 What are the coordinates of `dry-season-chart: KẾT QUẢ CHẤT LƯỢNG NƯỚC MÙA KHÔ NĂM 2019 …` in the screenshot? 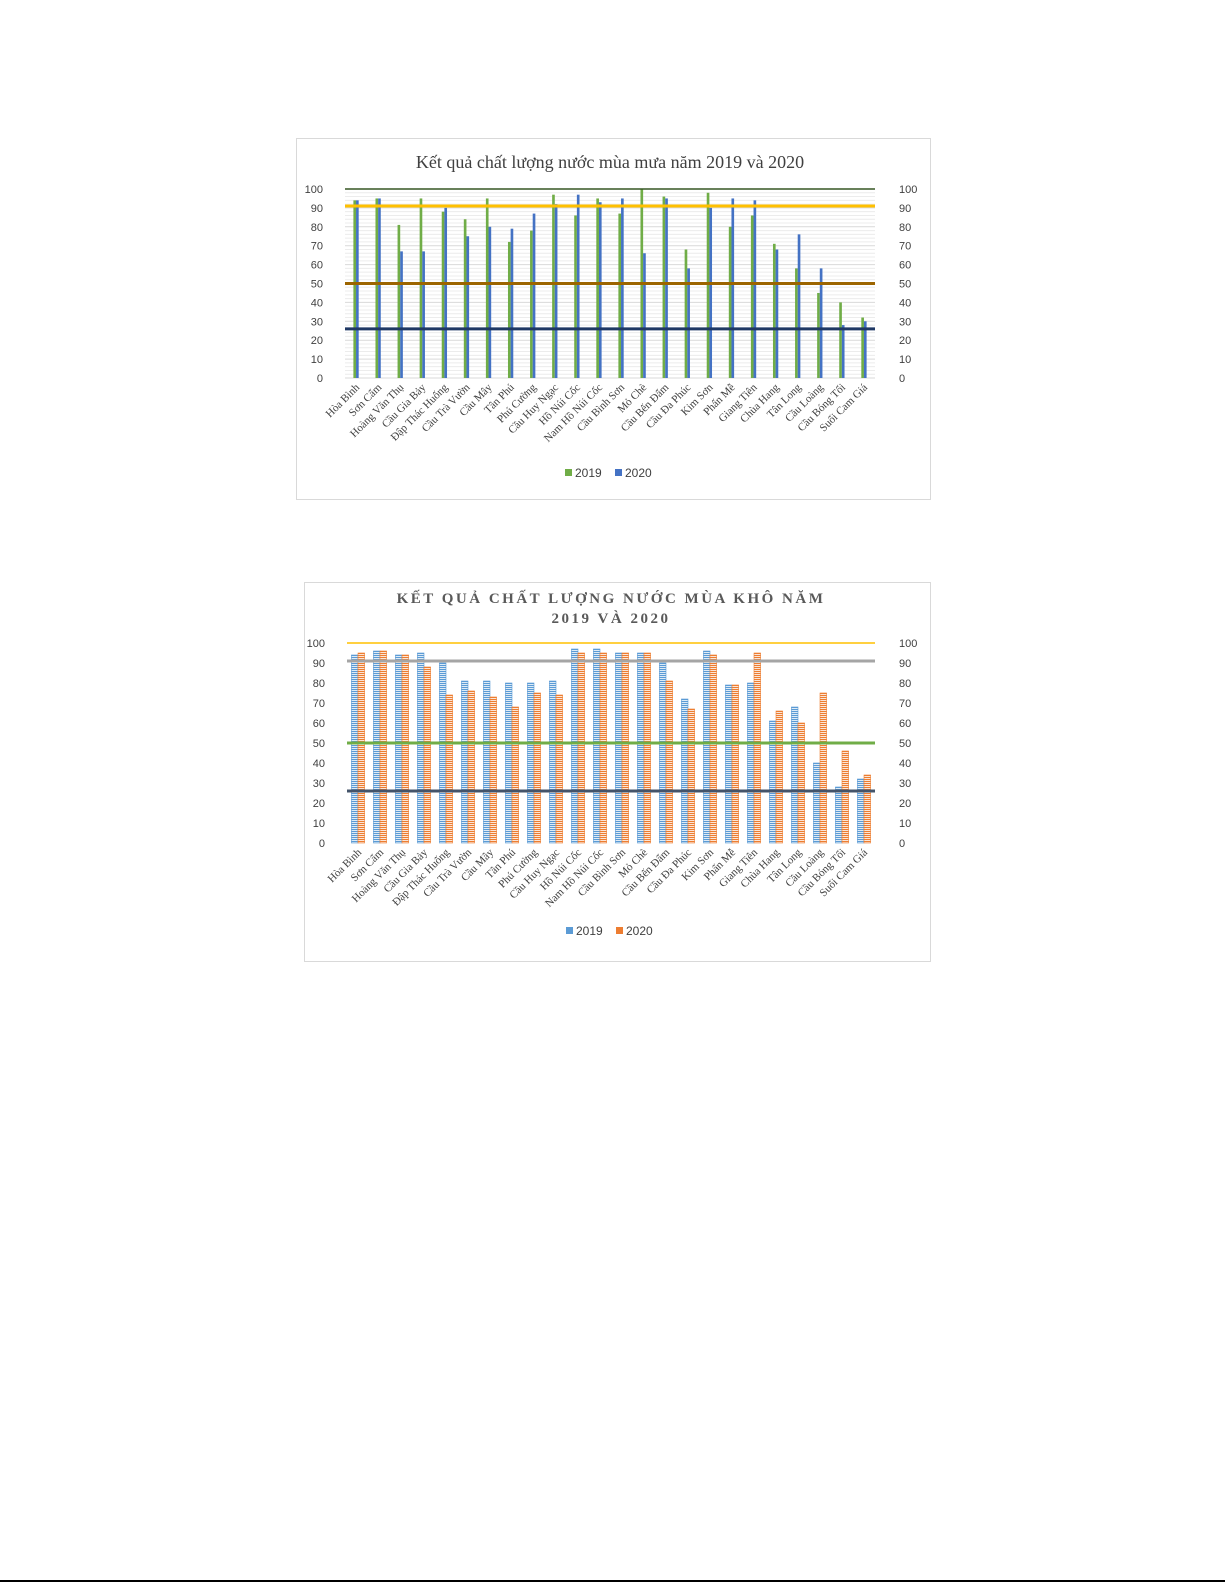 It's located at (617, 772).